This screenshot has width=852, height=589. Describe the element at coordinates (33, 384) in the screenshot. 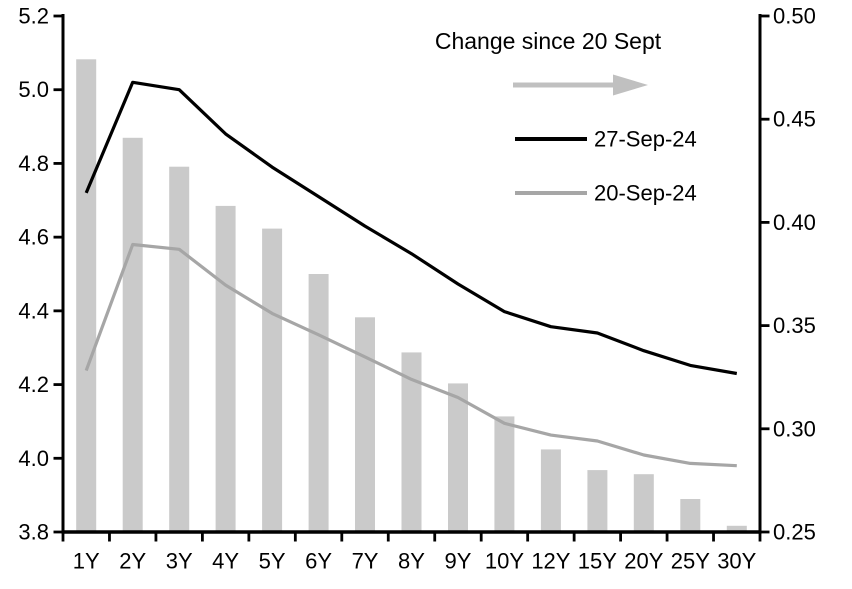

I see `left-axis-tick-label: 4.2` at that location.